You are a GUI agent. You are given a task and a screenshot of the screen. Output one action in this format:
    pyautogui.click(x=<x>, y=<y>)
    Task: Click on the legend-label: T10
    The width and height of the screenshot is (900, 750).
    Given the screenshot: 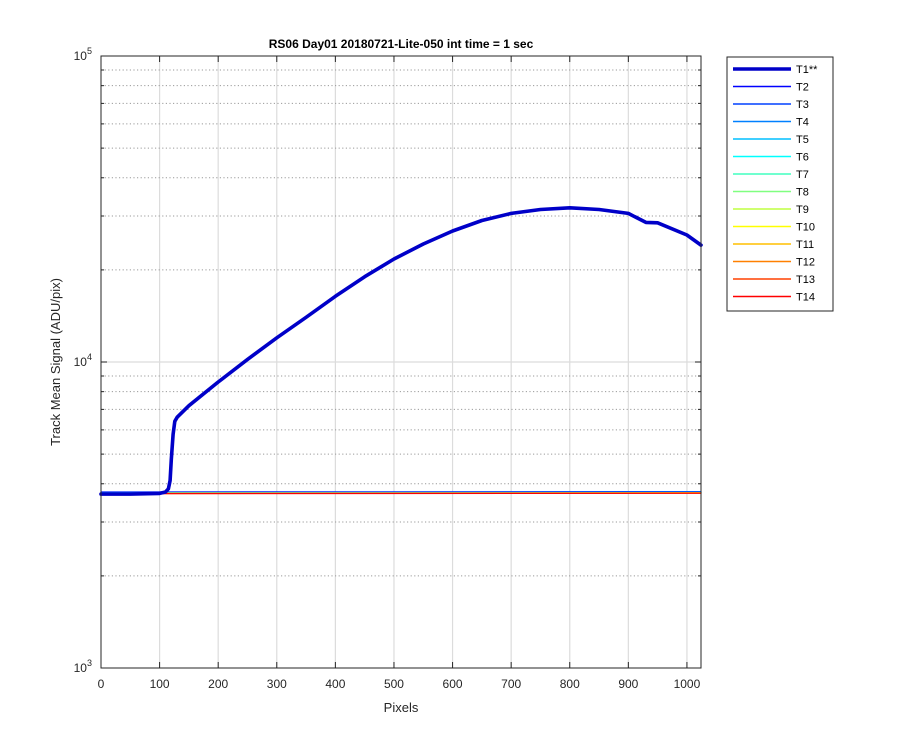 What is the action you would take?
    pyautogui.click(x=805, y=228)
    